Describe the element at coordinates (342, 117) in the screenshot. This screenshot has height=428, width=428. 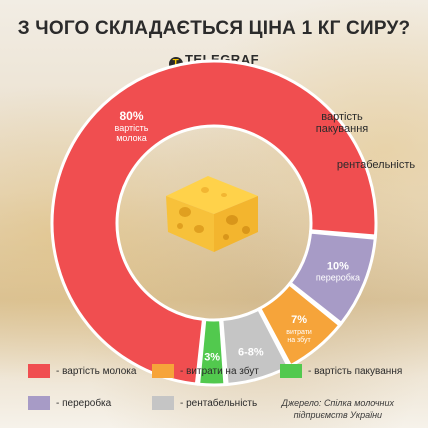
I see `slice-outside-label: вартість` at that location.